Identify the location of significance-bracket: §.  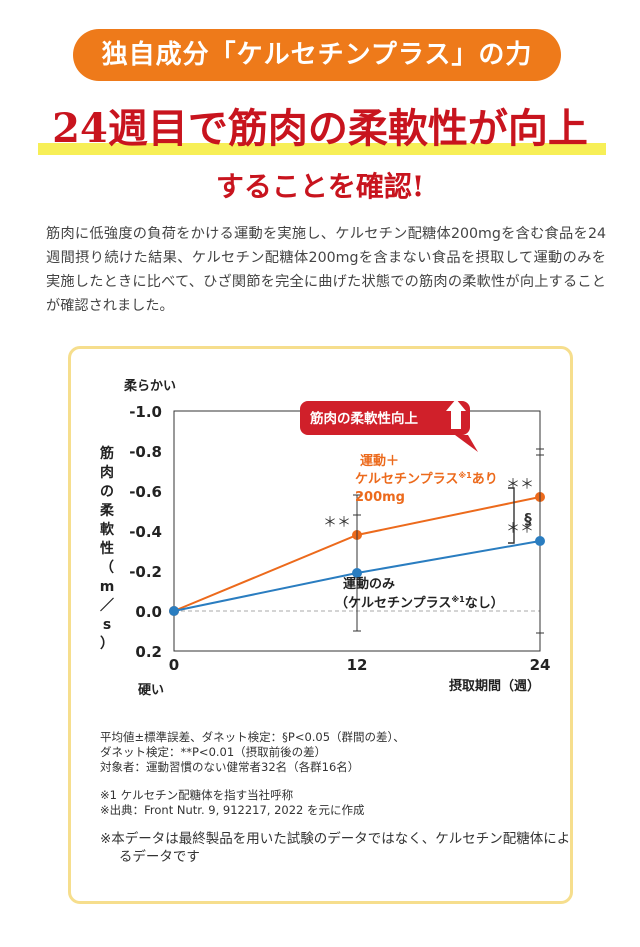
(520, 515).